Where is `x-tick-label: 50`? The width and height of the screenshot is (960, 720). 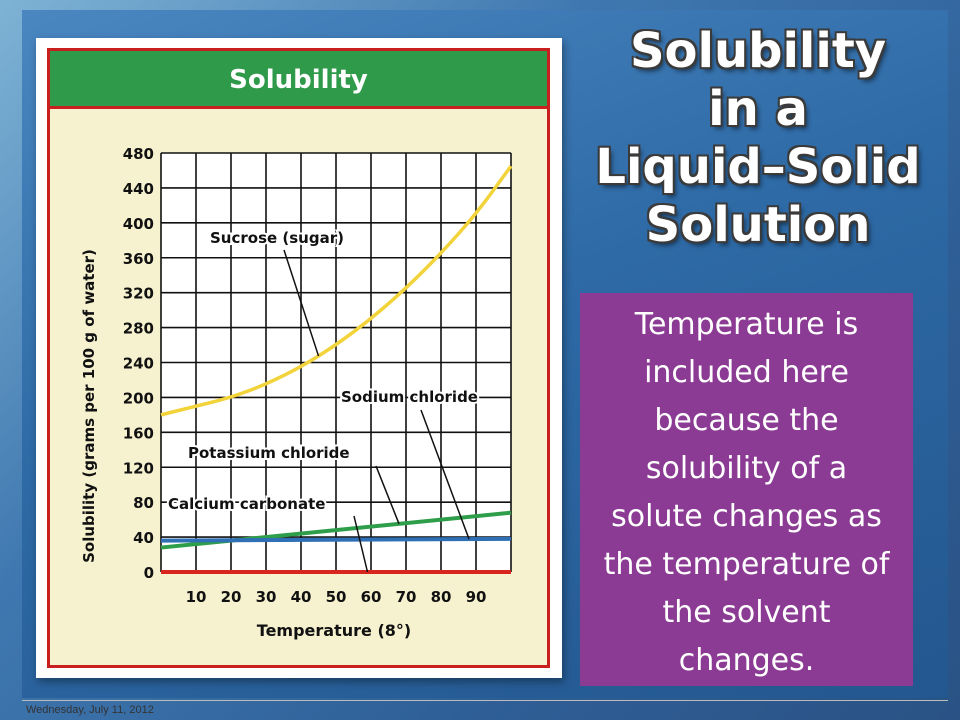
x-tick-label: 50 is located at coordinates (336, 597).